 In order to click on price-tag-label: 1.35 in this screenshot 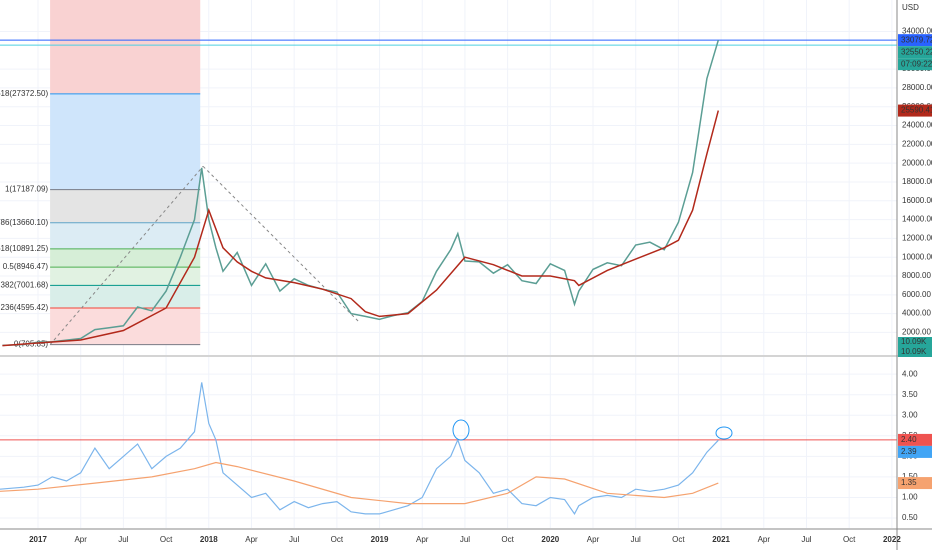, I will do `click(909, 482)`.